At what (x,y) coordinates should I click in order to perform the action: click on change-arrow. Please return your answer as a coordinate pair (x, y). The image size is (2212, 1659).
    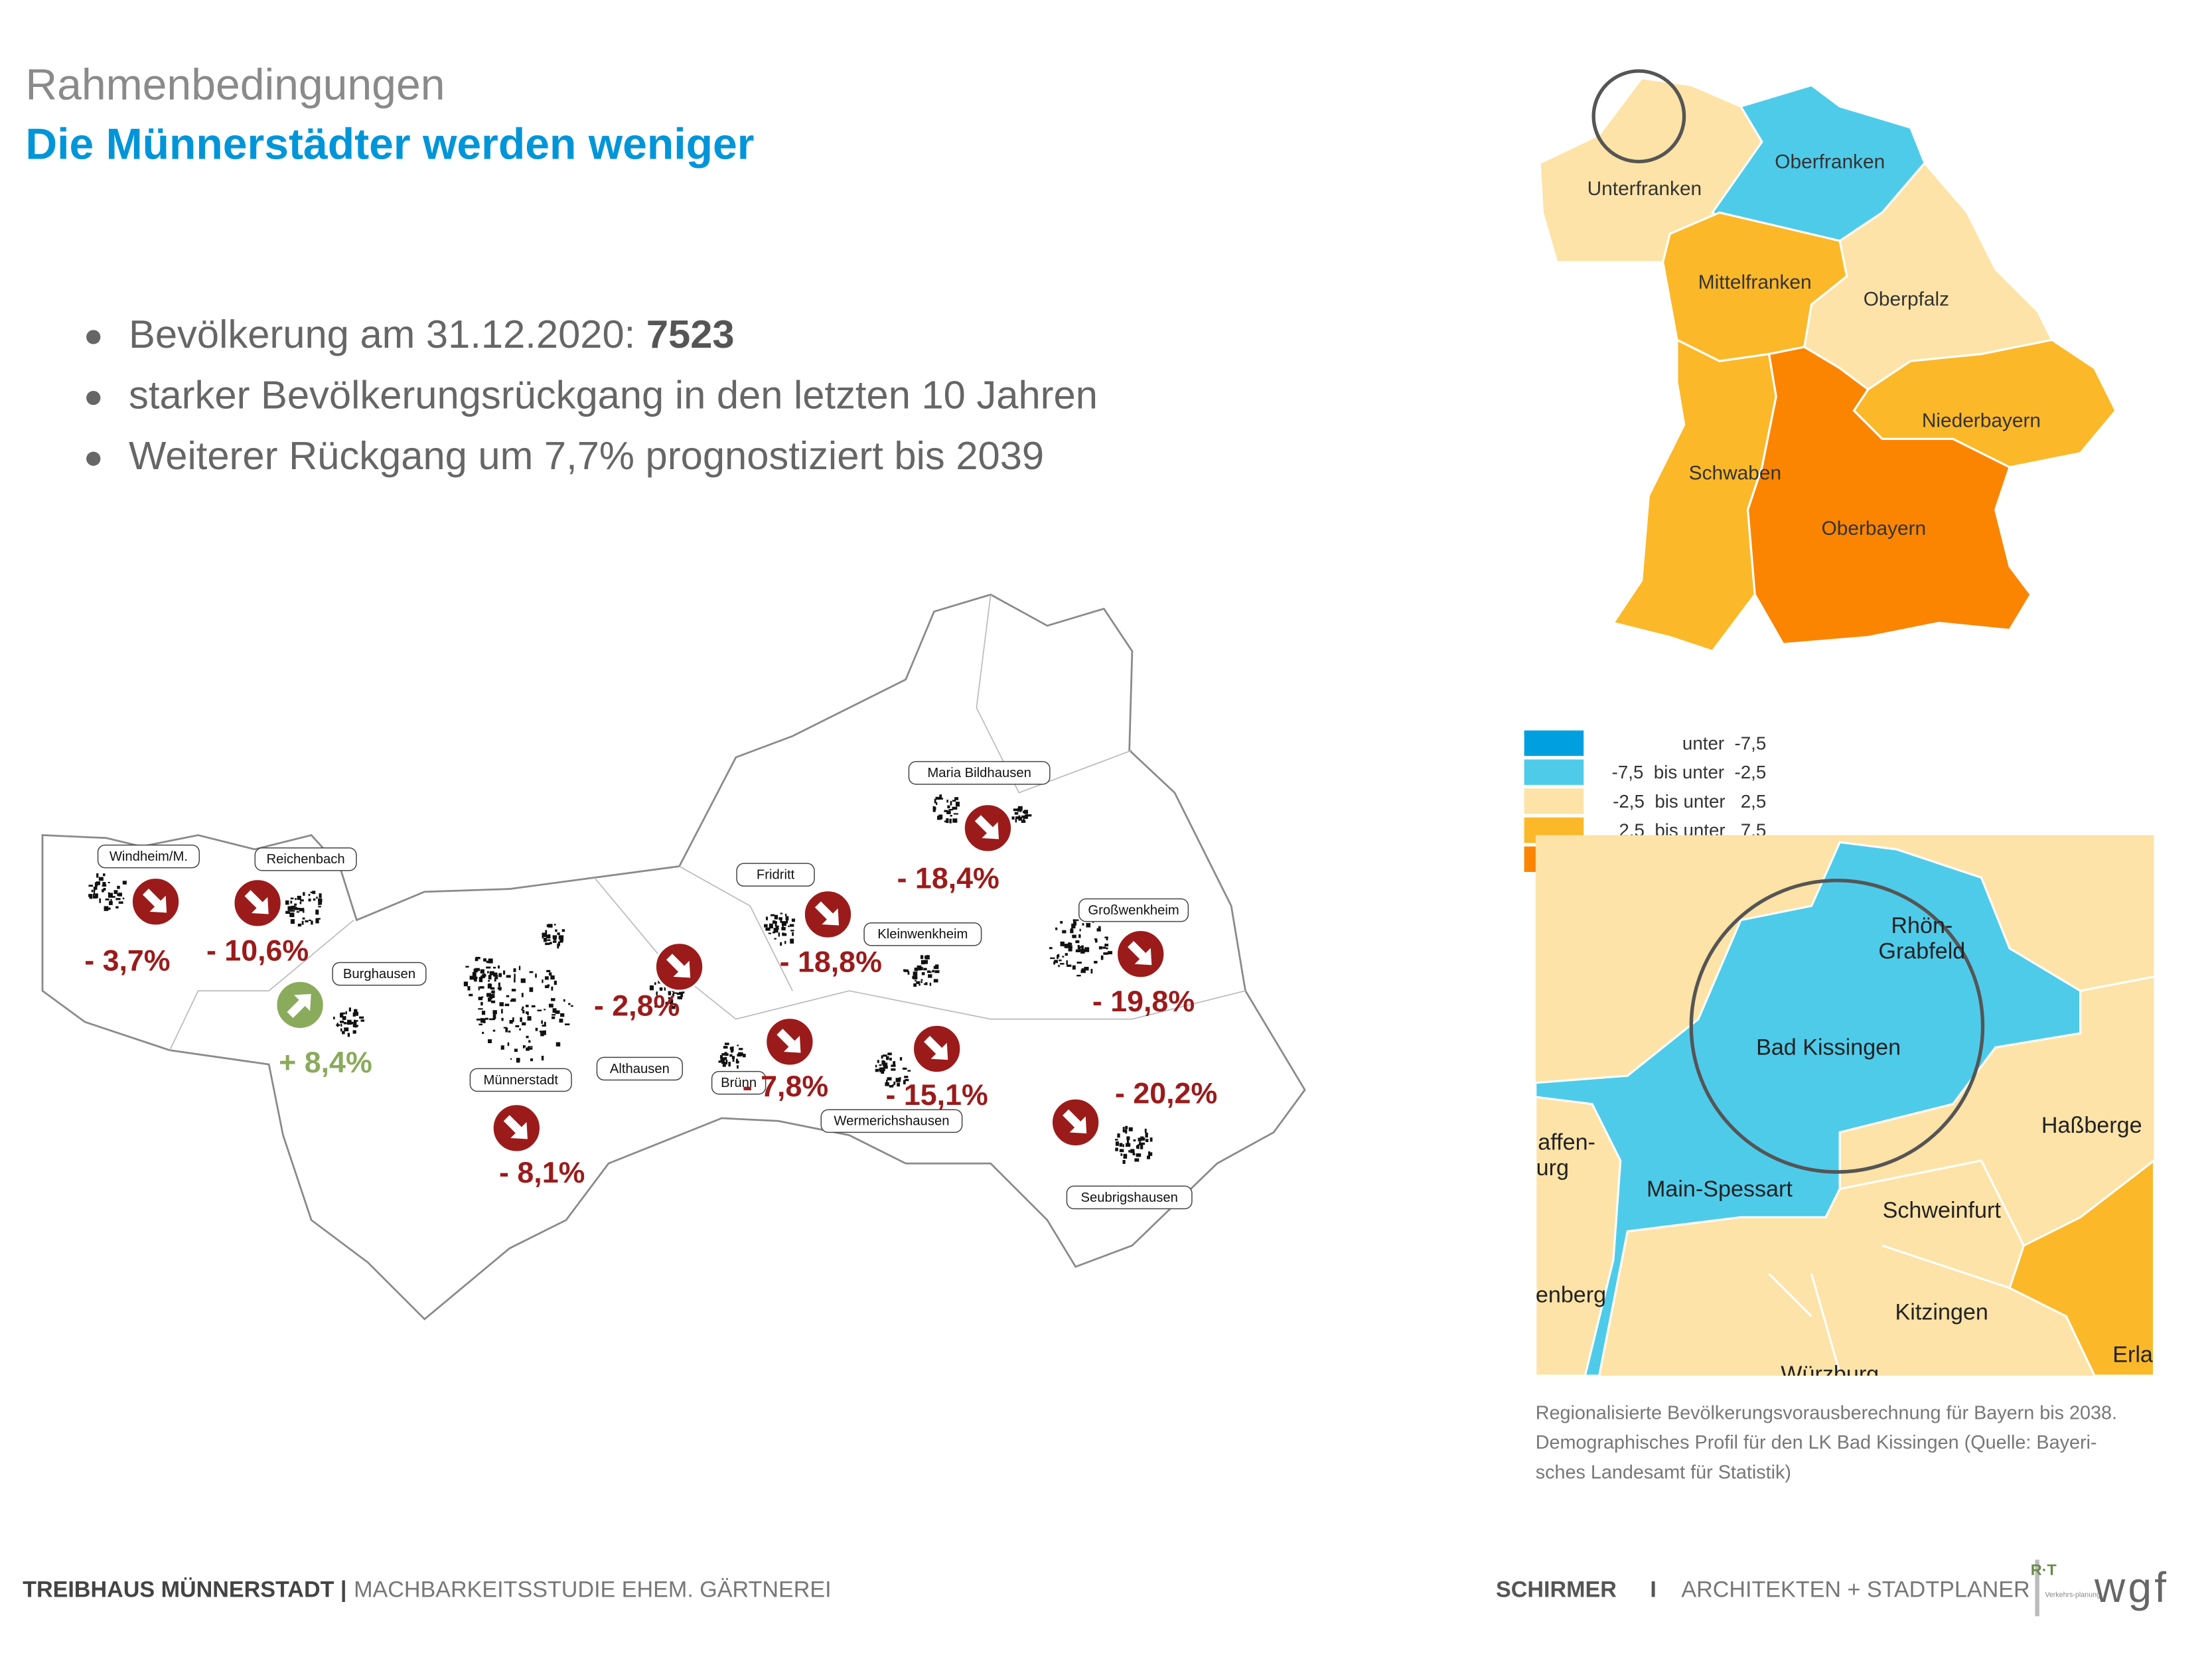
    Looking at the image, I should click on (987, 827).